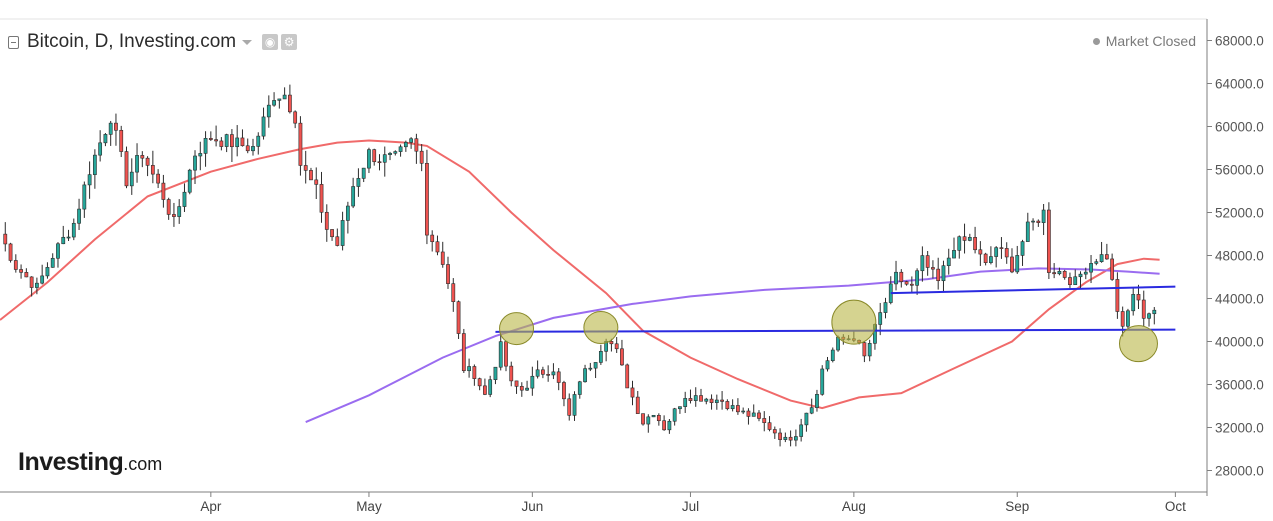 Image resolution: width=1273 pixels, height=521 pixels. I want to click on y-tick-label: 60000.0, so click(1239, 127).